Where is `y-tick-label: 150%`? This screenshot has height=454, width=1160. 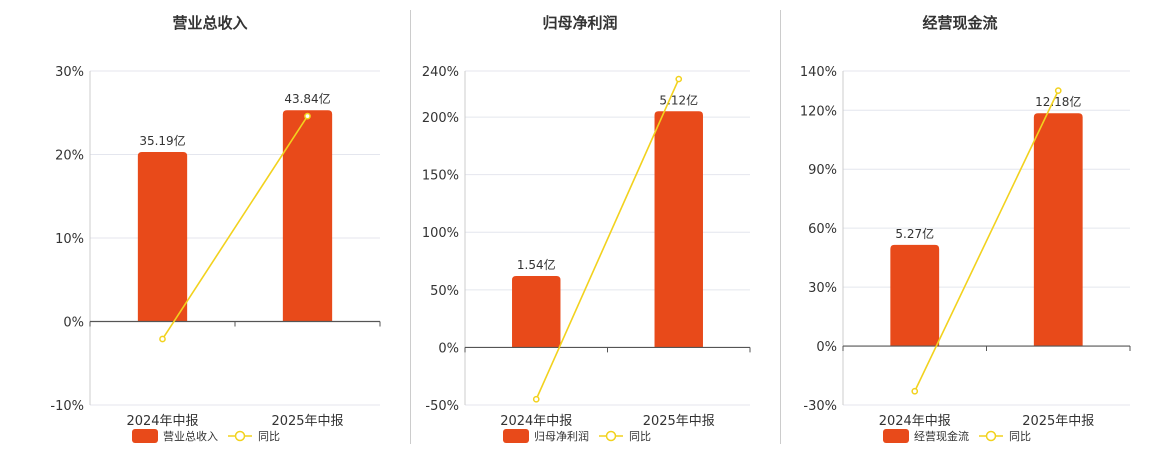
y-tick-label: 150% is located at coordinates (440, 176).